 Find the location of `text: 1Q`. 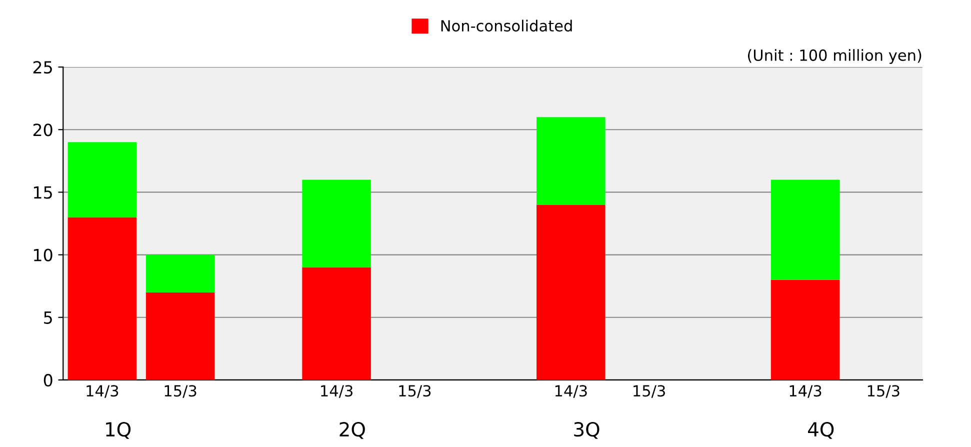

text: 1Q is located at coordinates (118, 430).